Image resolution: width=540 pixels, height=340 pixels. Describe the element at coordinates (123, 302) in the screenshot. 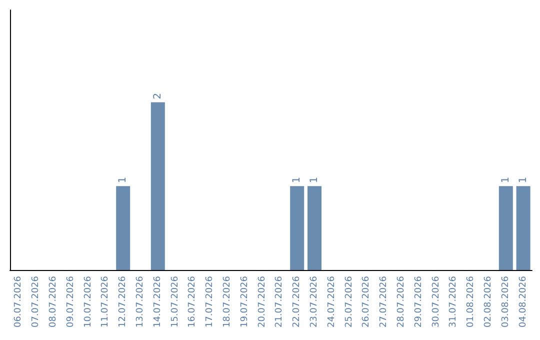

I see `x-tick-label: 12.07.2026` at that location.